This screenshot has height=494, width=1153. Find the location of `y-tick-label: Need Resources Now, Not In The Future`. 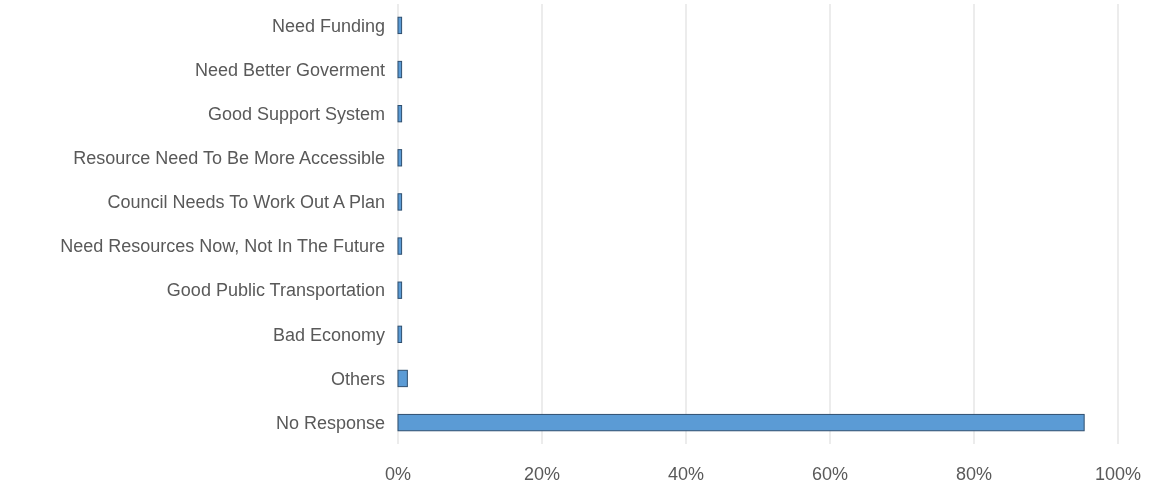

y-tick-label: Need Resources Now, Not In The Future is located at coordinates (222, 246).